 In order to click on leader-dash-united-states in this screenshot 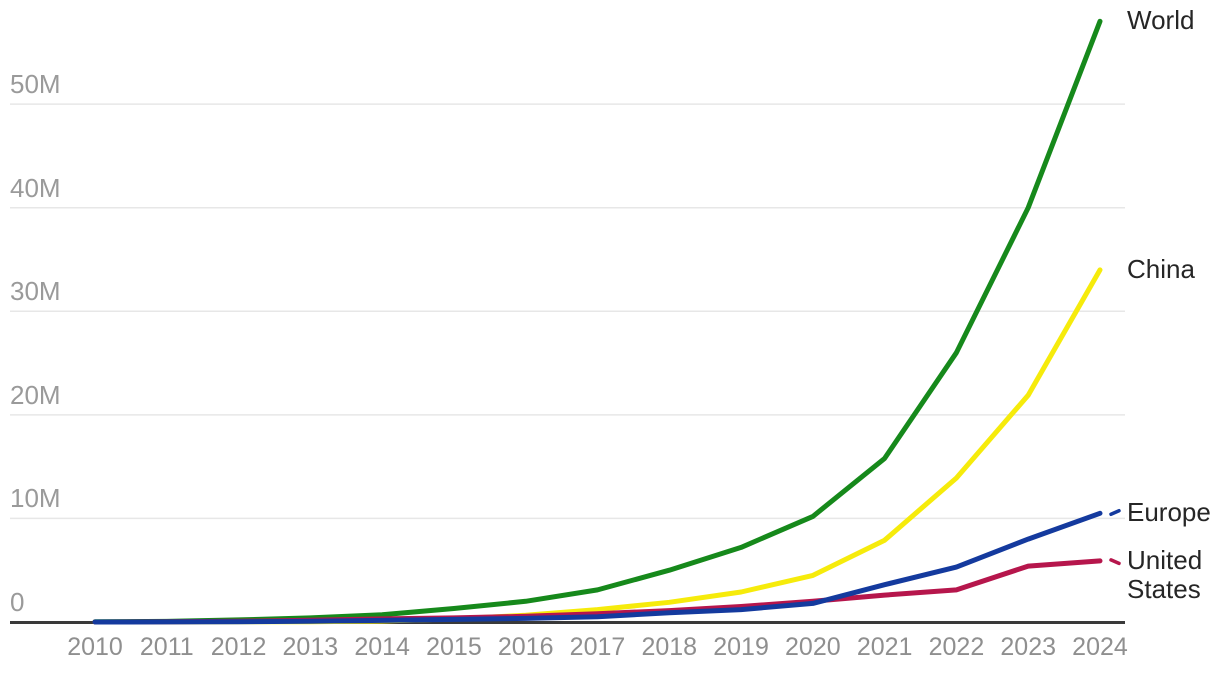, I will do `click(1115, 562)`.